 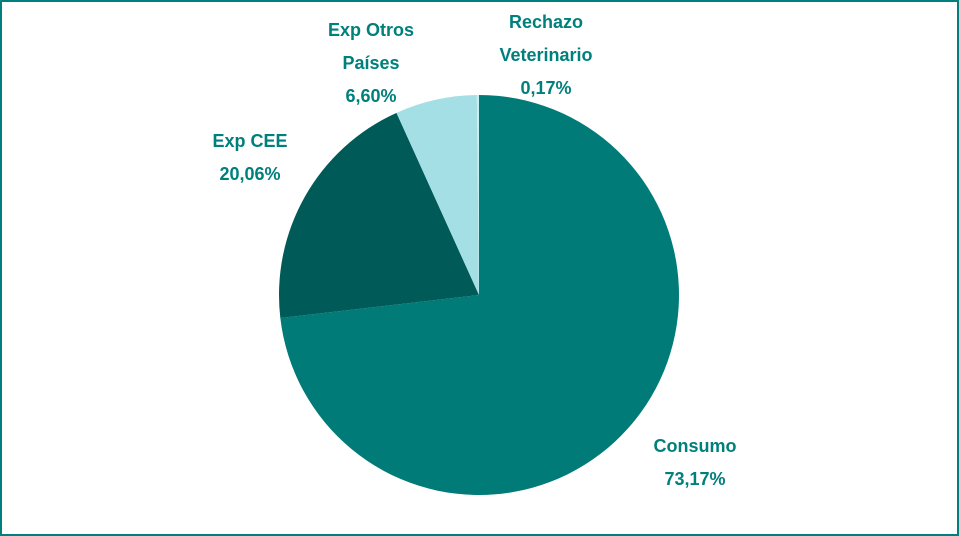 I want to click on value-label: 0,17%, so click(x=546, y=88).